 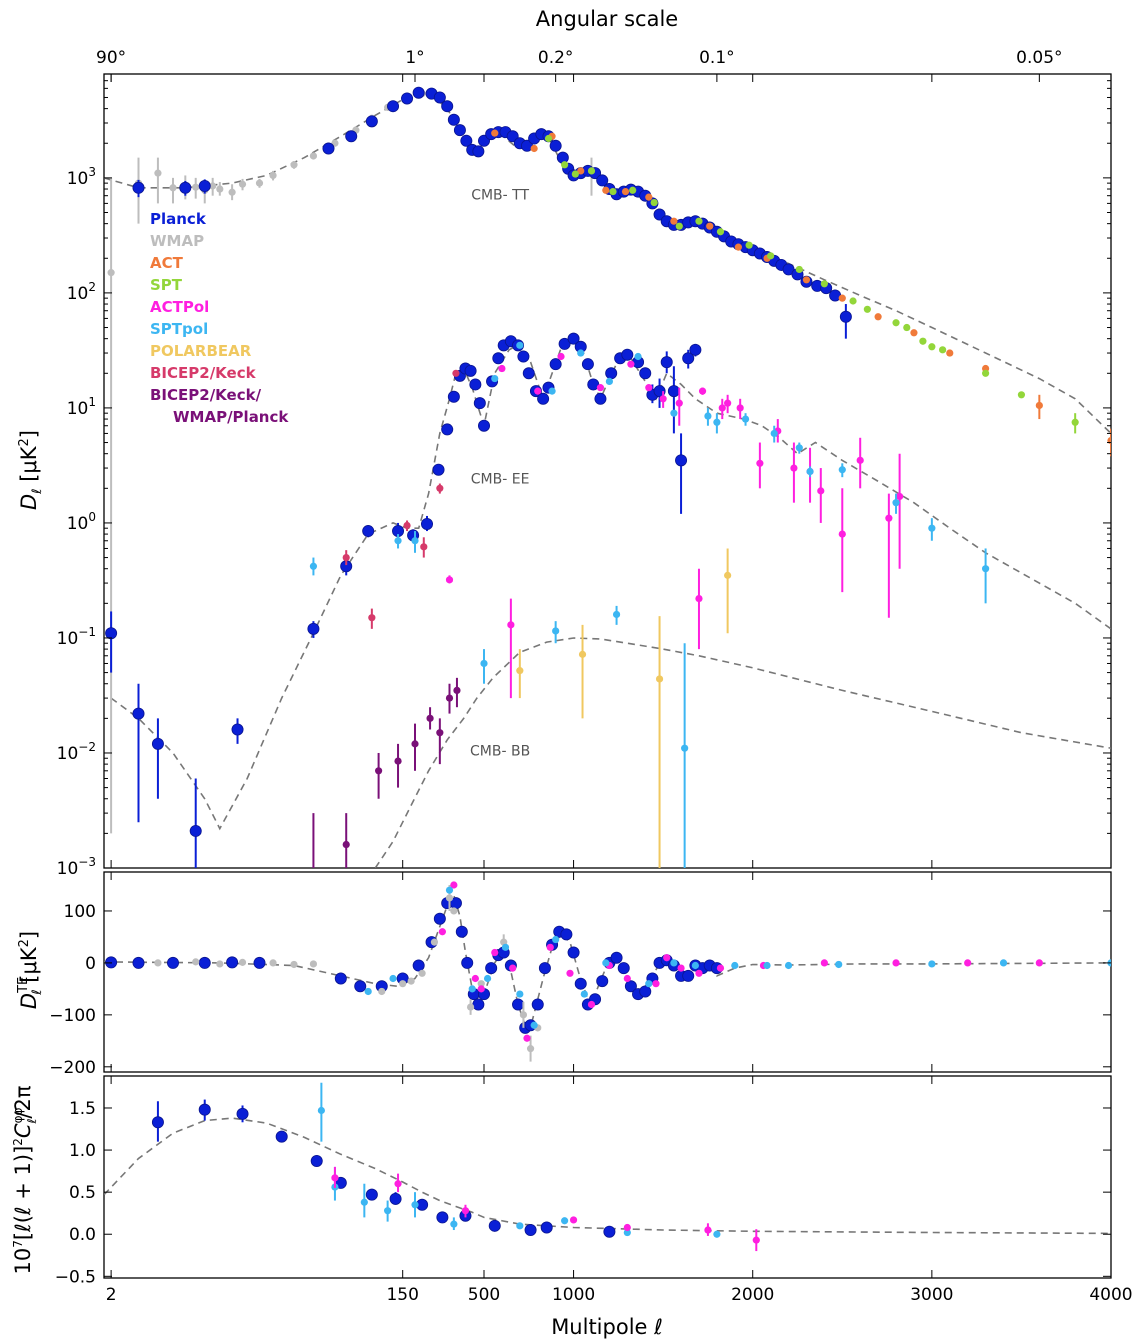 I want to click on y-tick-label: 10², so click(x=81, y=292).